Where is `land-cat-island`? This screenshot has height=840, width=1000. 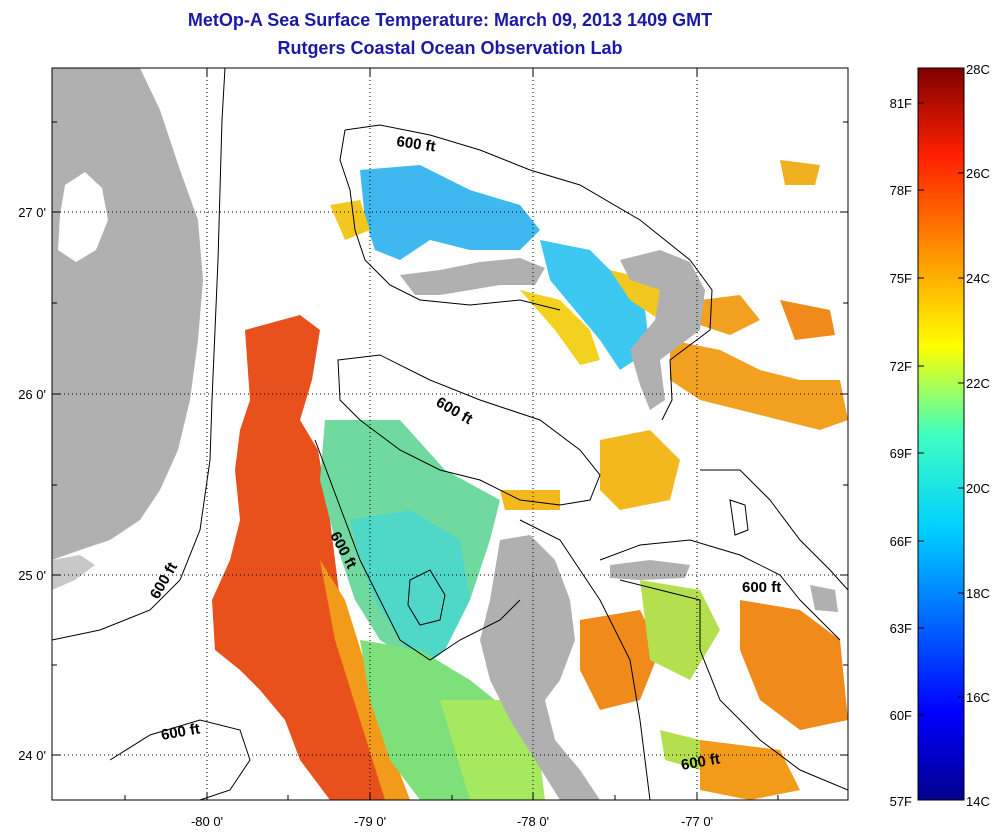
land-cat-island is located at coordinates (824, 598).